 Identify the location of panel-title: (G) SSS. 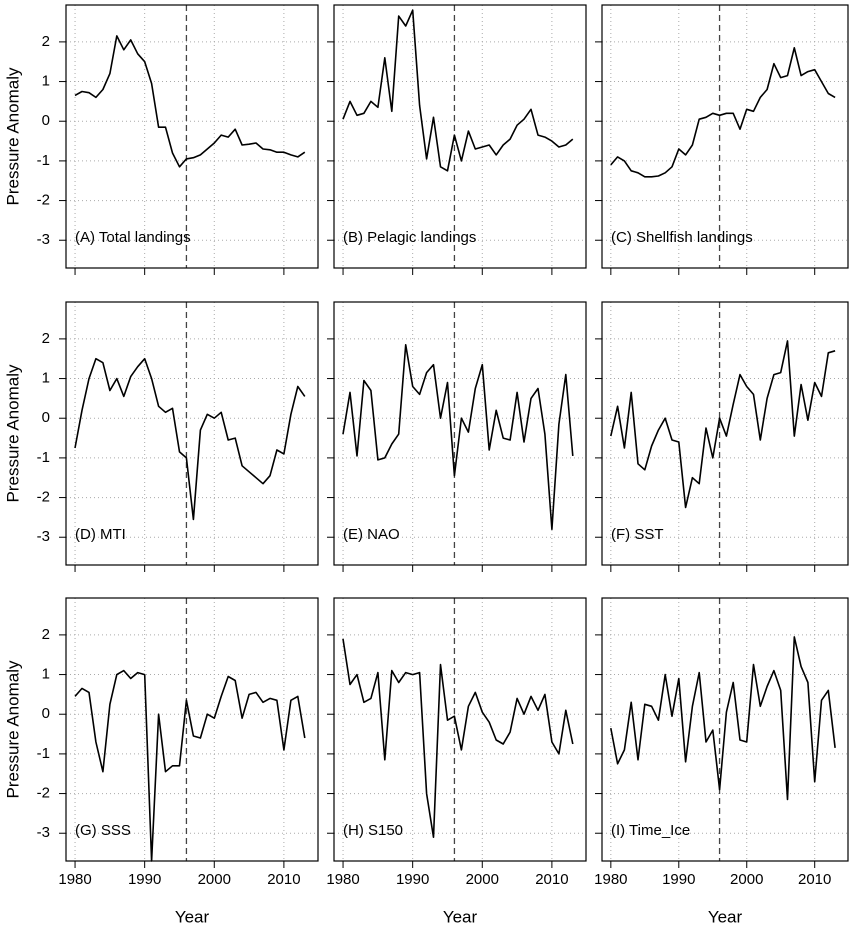
(103, 830).